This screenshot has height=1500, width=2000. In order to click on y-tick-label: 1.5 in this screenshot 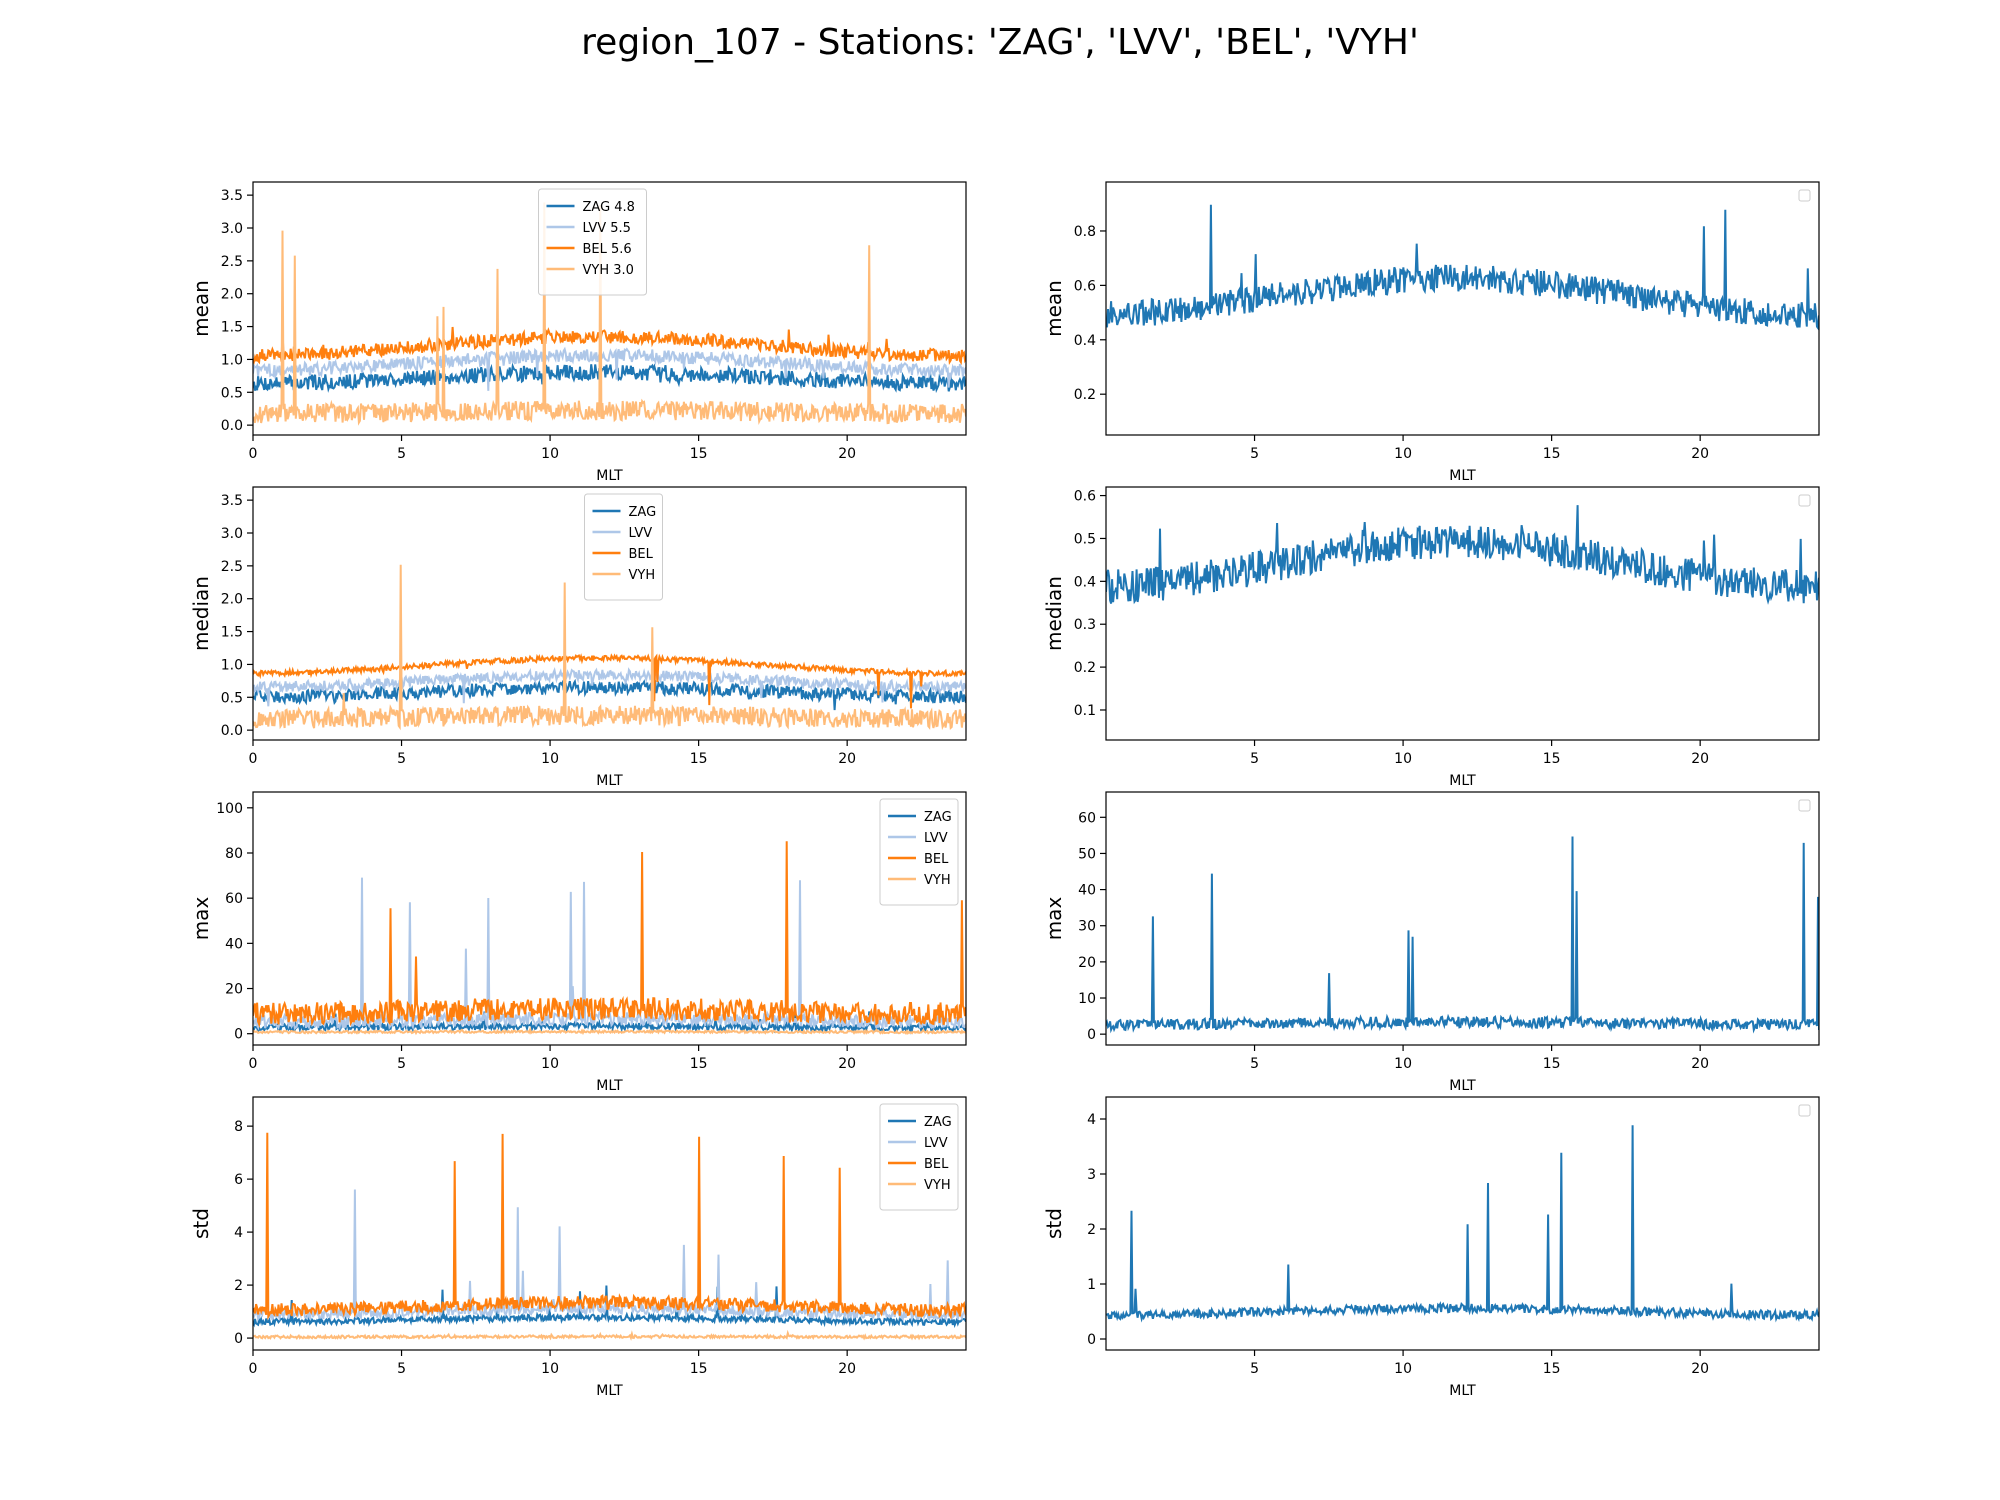, I will do `click(232, 633)`.